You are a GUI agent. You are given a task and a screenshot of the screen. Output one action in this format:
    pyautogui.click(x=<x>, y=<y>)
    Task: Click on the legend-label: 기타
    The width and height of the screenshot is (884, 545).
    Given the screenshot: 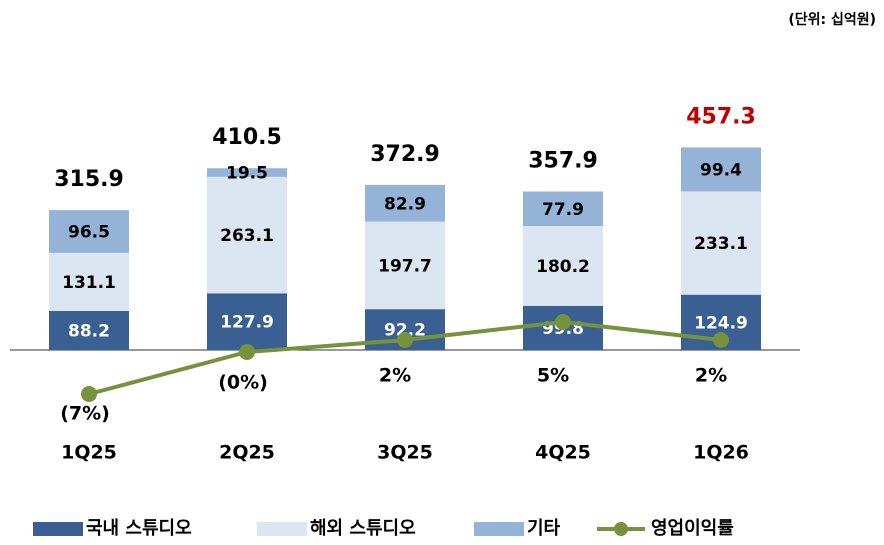 What is the action you would take?
    pyautogui.click(x=544, y=528)
    